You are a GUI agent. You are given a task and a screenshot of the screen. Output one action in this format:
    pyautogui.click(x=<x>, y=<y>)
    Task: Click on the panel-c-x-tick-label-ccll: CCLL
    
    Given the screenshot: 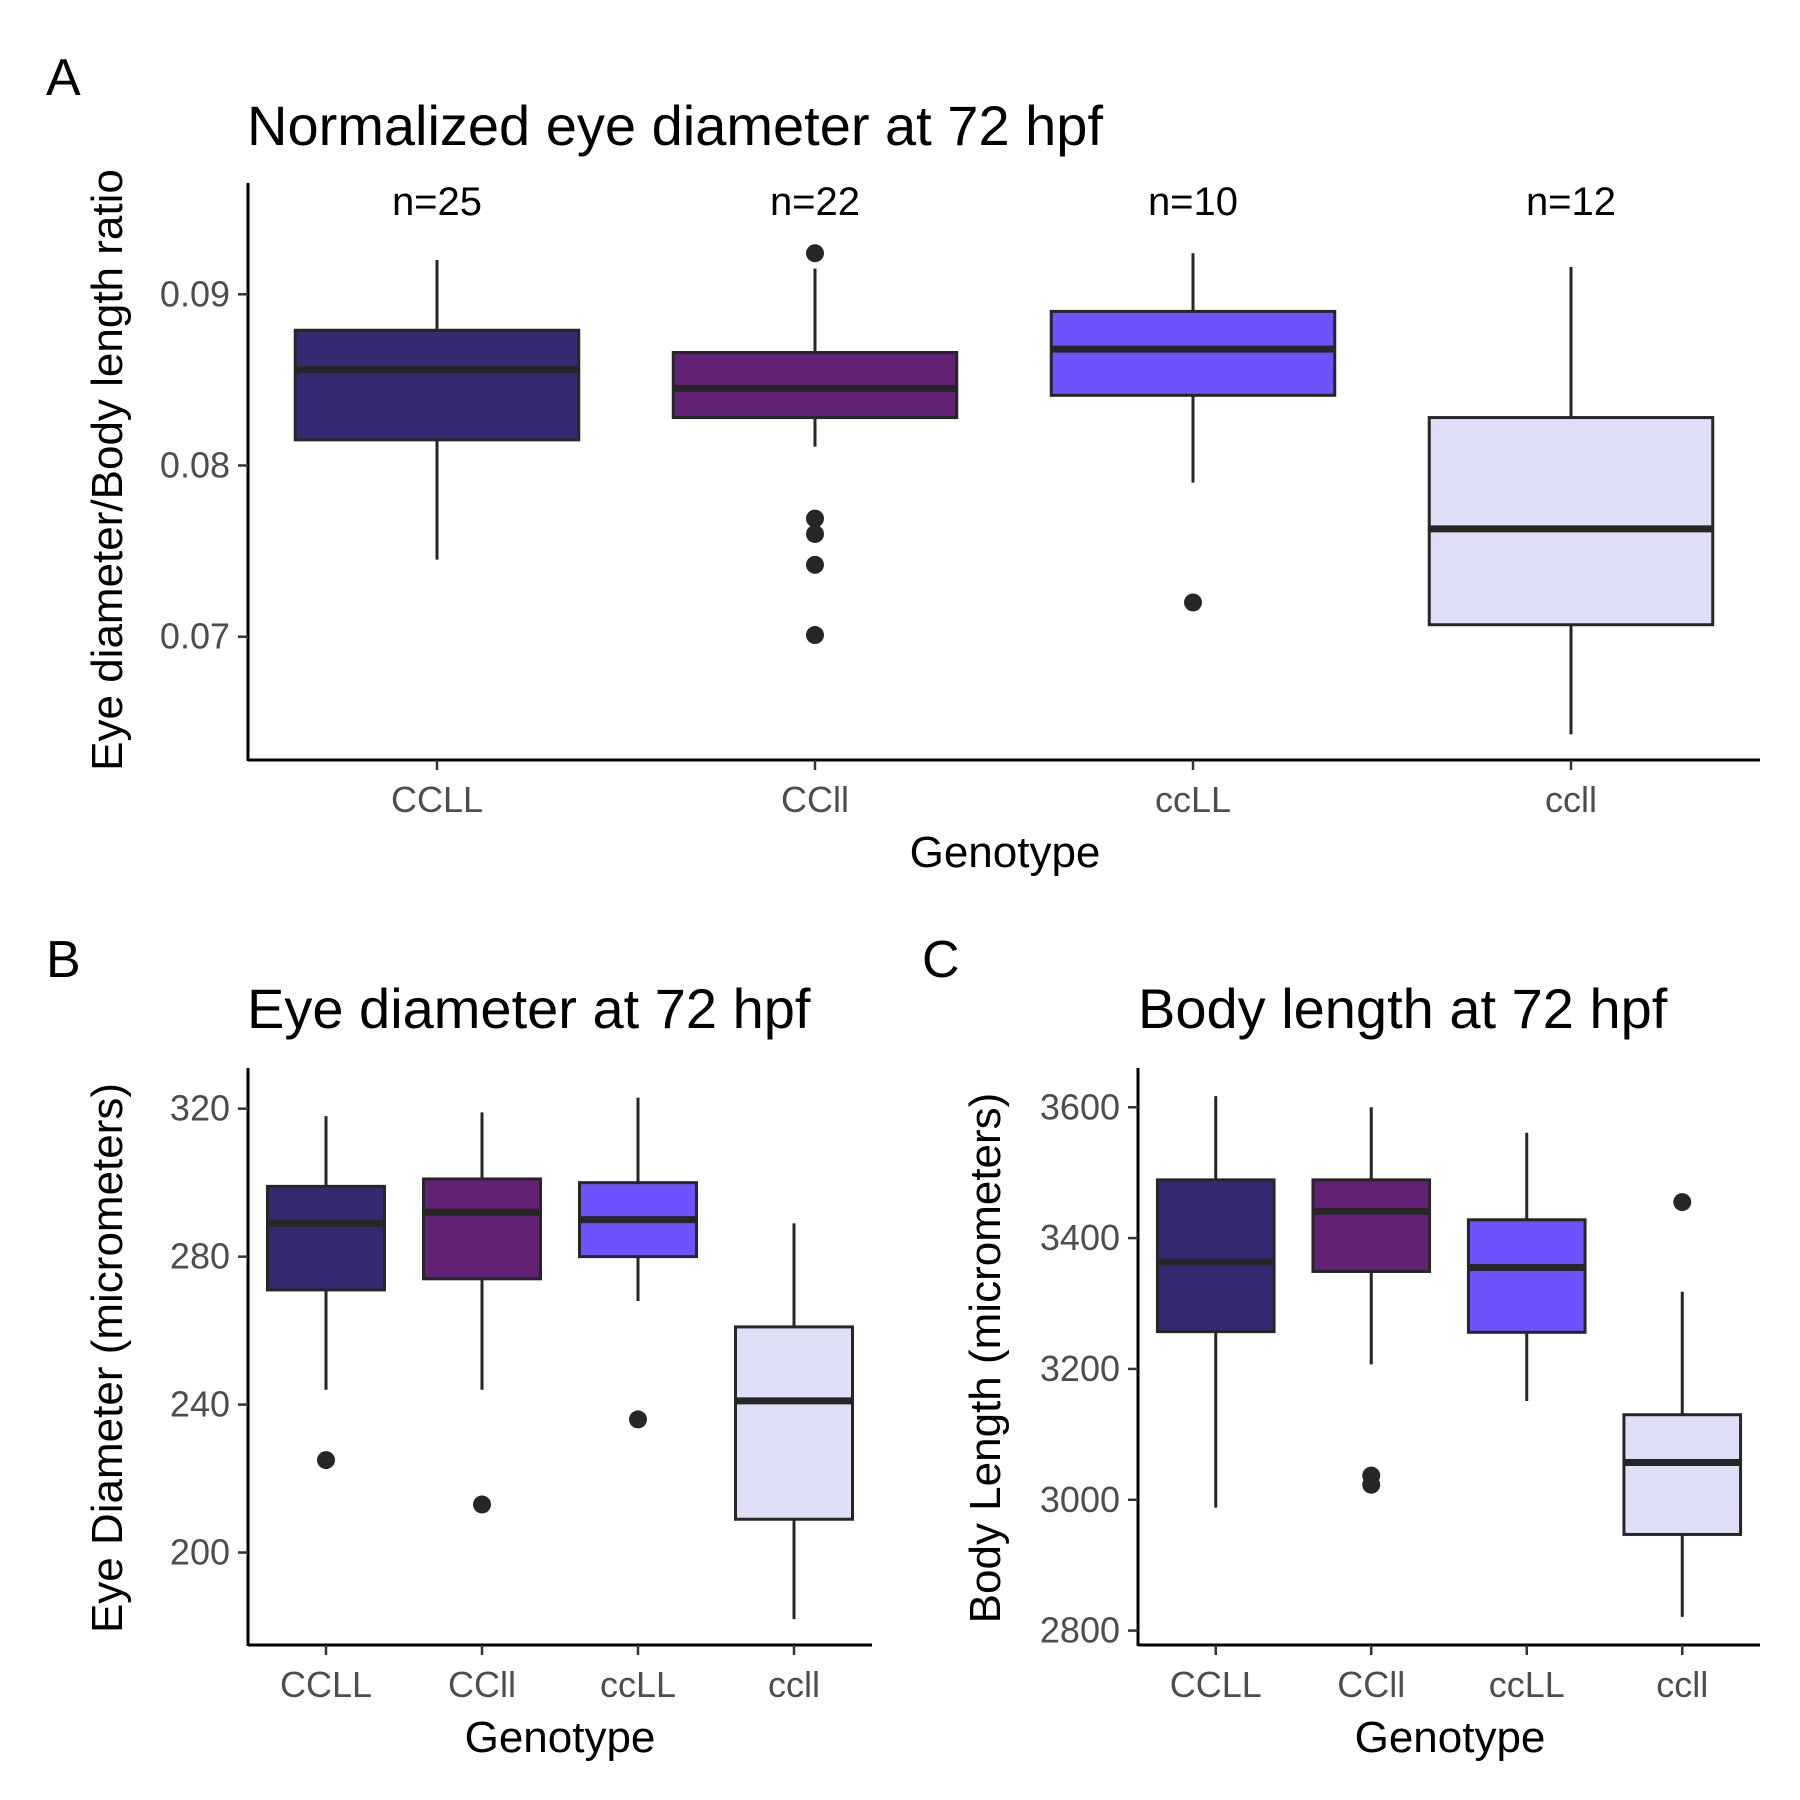 What is the action you would take?
    pyautogui.click(x=1216, y=1684)
    